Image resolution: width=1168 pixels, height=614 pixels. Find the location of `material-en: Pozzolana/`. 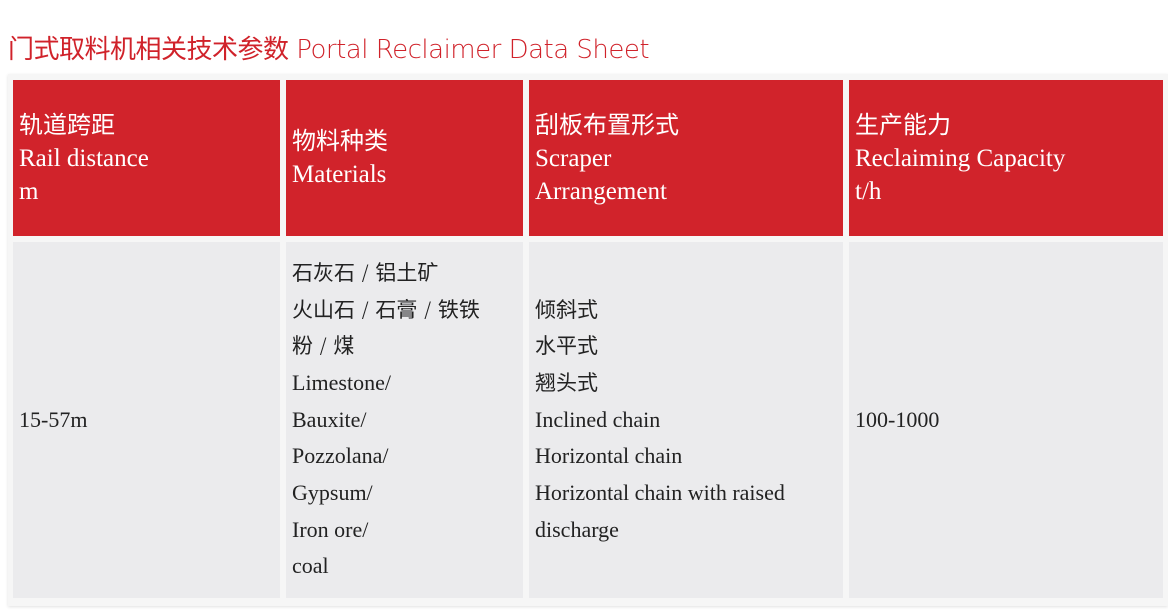

material-en: Pozzolana/ is located at coordinates (340, 456).